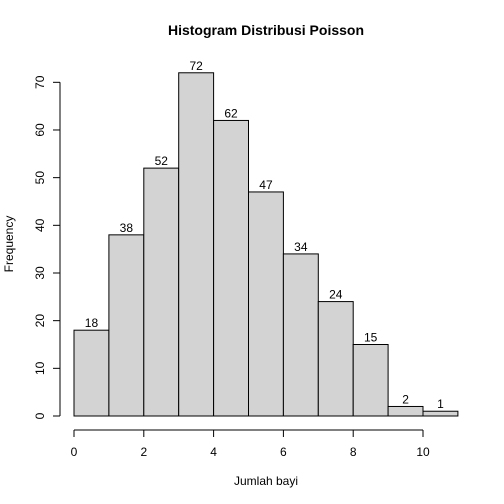 This screenshot has height=504, width=504. Describe the element at coordinates (92, 323) in the screenshot. I see `bar-data-label: 18` at that location.